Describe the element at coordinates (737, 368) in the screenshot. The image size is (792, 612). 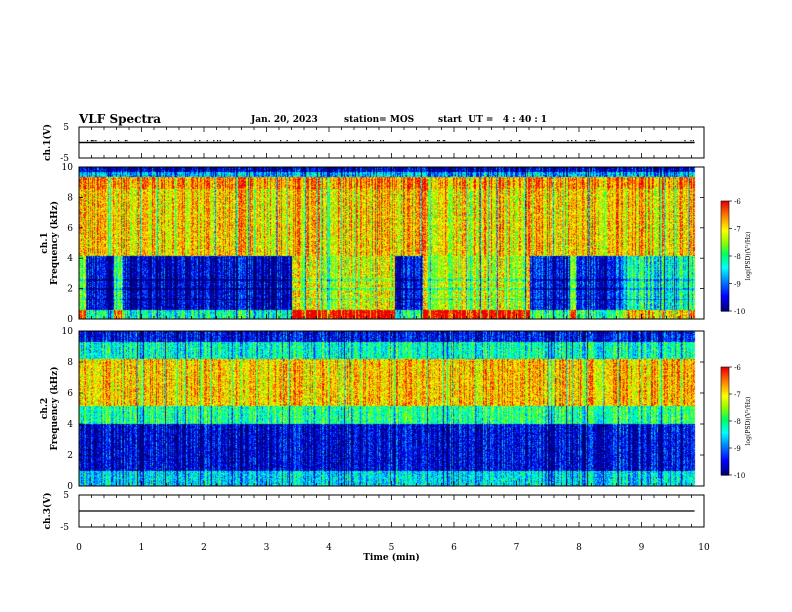
I see `colorbar-tick-label: -6` at that location.